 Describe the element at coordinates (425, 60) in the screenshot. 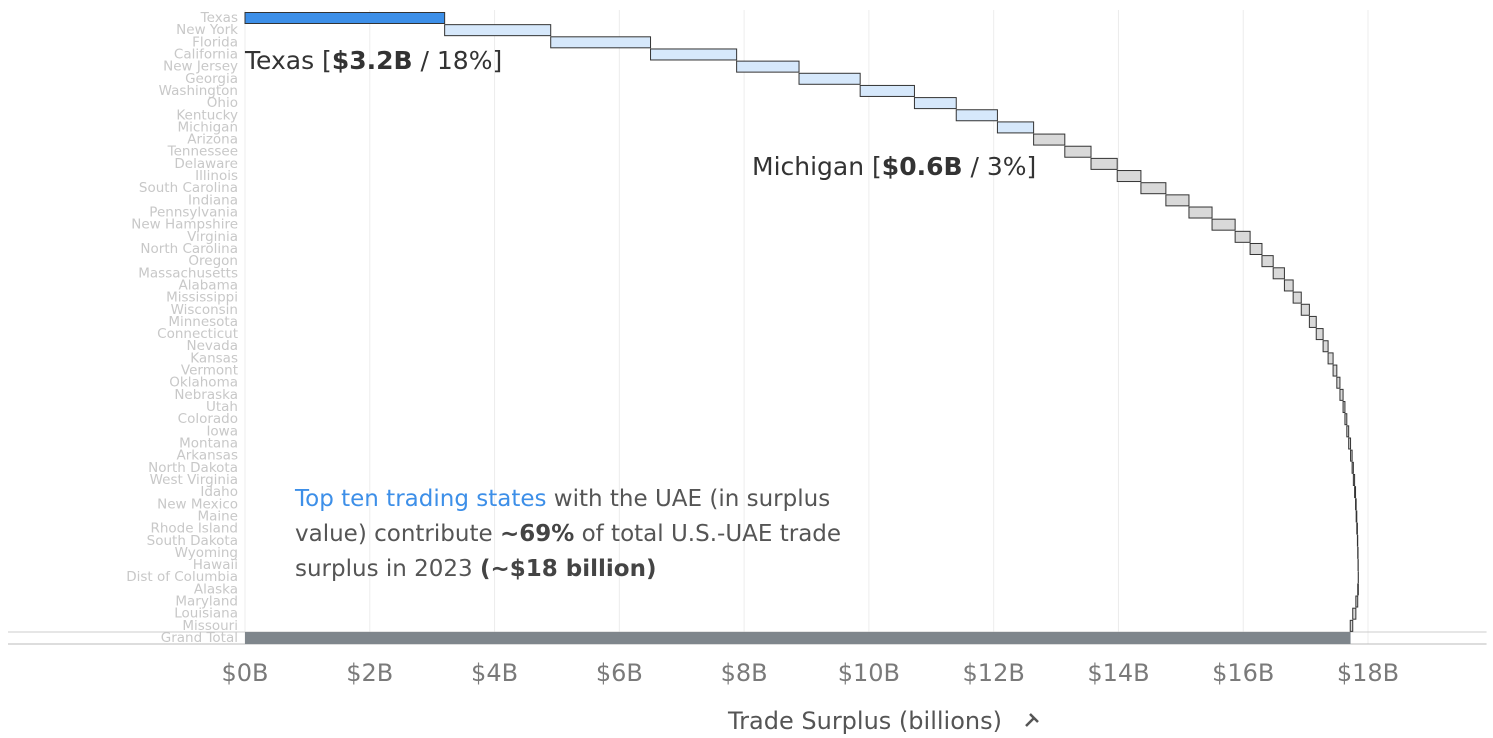

I see `annotation-part: /` at that location.